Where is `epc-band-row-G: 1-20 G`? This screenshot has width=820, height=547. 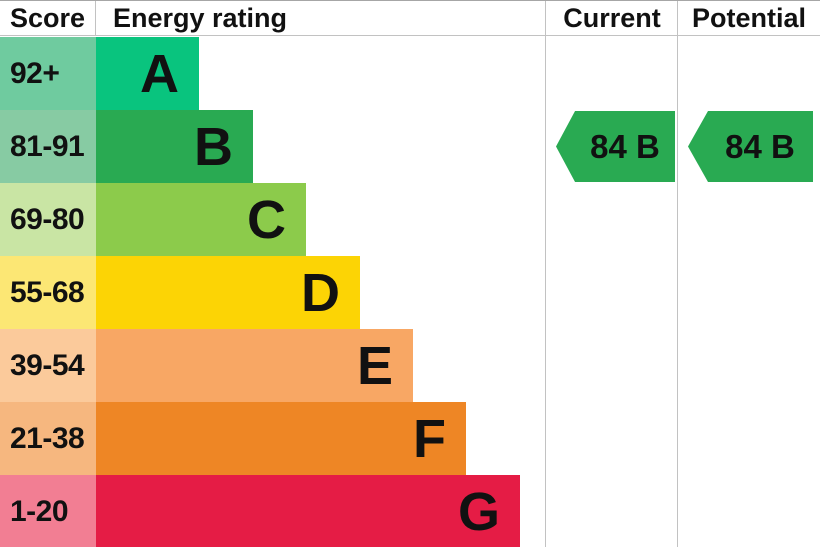
epc-band-row-G: 1-20 G is located at coordinates (273, 511).